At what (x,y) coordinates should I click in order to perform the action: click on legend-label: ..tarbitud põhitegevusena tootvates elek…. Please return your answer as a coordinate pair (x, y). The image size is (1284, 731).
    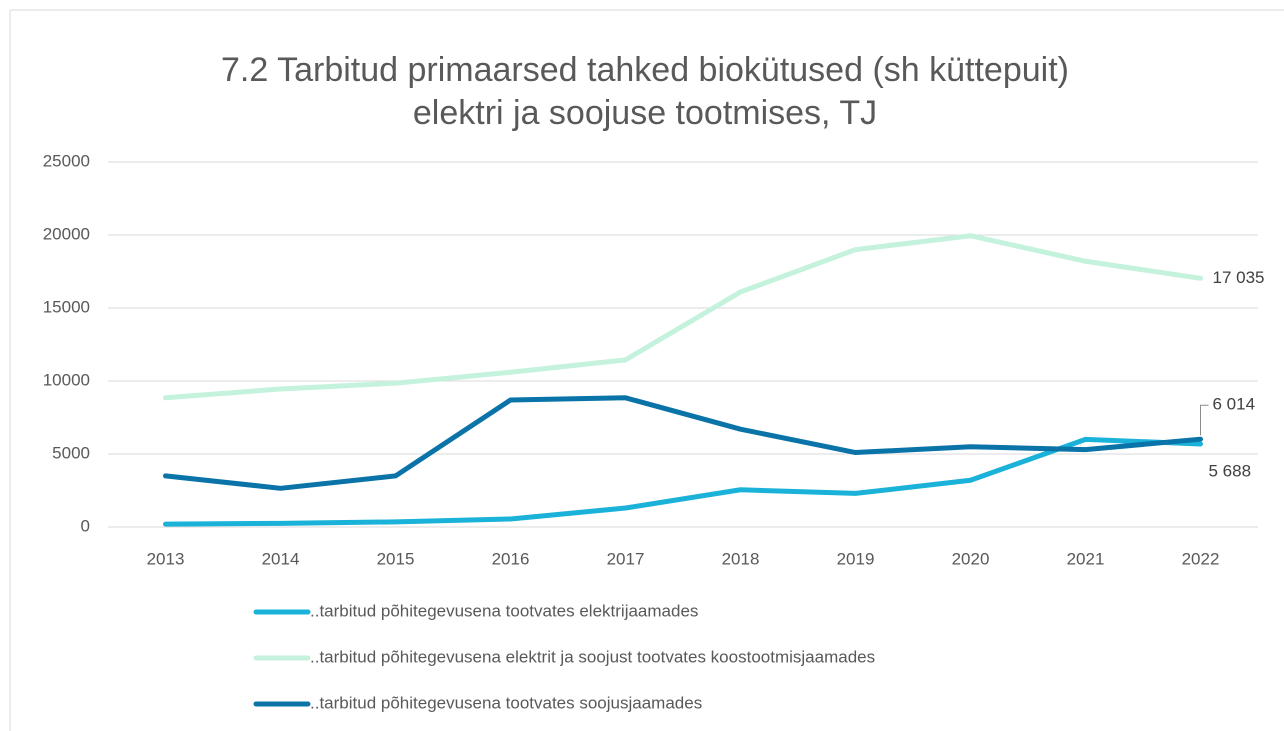
    Looking at the image, I should click on (504, 610).